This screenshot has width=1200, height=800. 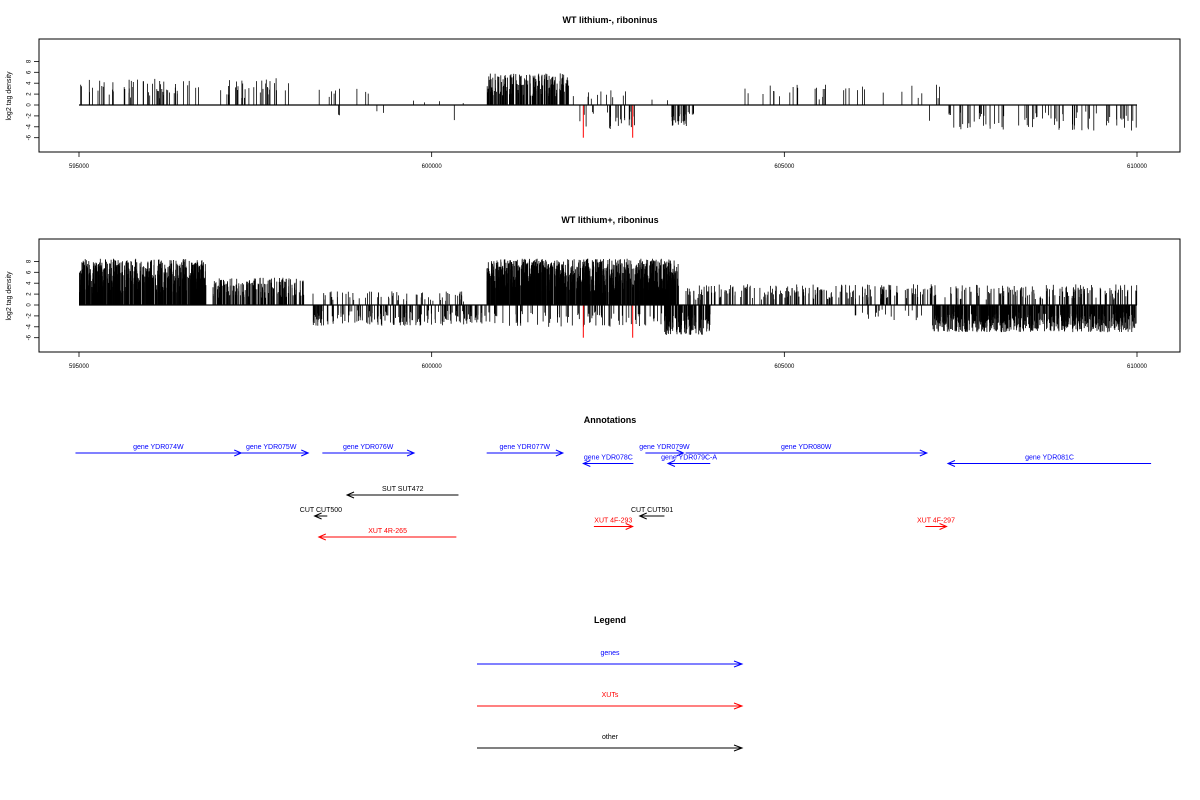 I want to click on legend: Legend genes XUTs other, so click(x=610, y=683).